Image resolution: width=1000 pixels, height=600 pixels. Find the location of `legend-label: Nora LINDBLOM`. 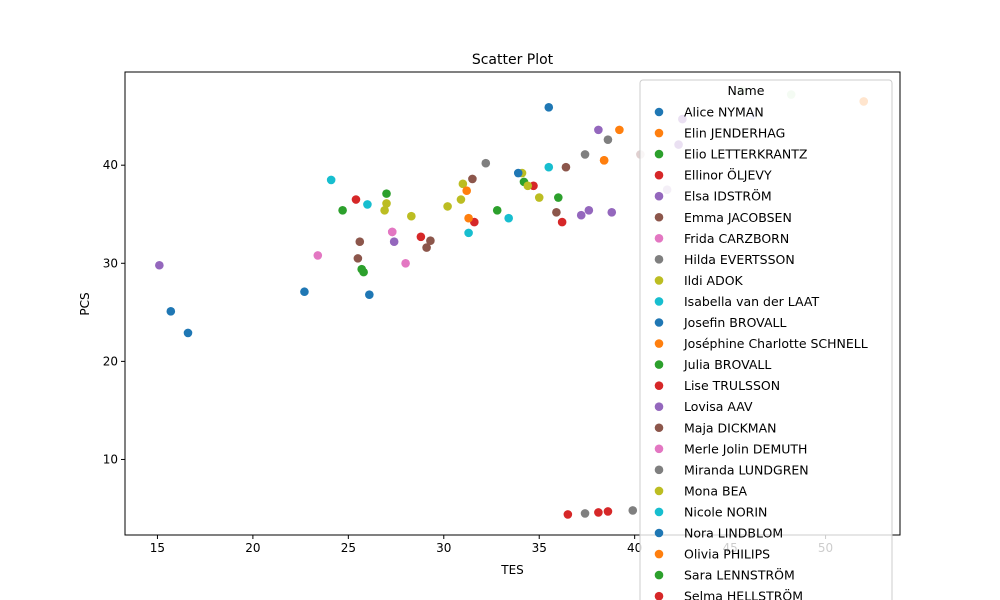

legend-label: Nora LINDBLOM is located at coordinates (733, 533).